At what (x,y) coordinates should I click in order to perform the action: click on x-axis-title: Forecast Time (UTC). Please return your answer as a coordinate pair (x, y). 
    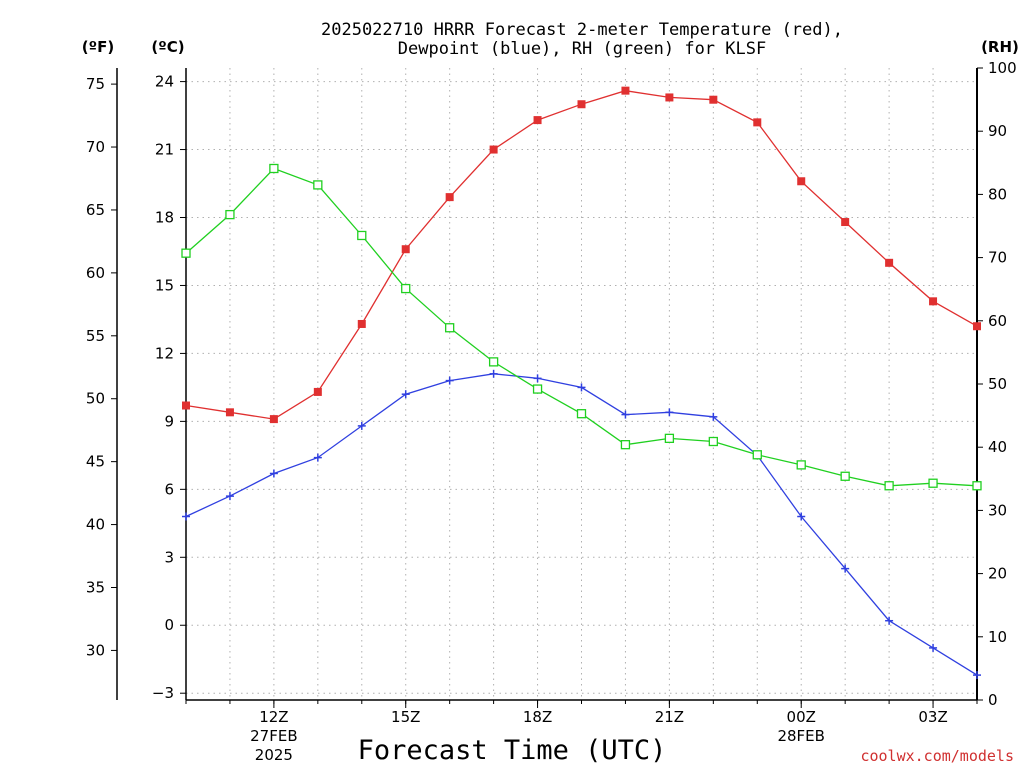
    Looking at the image, I should click on (512, 750).